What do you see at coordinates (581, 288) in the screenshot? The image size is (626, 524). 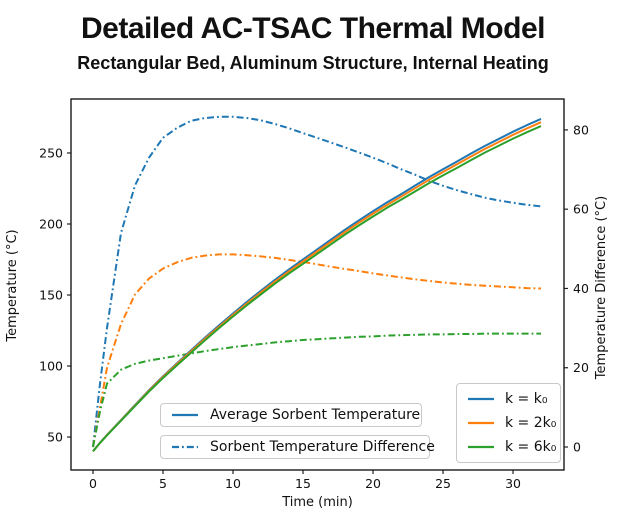 I see `y-right-tick-label: 40` at bounding box center [581, 288].